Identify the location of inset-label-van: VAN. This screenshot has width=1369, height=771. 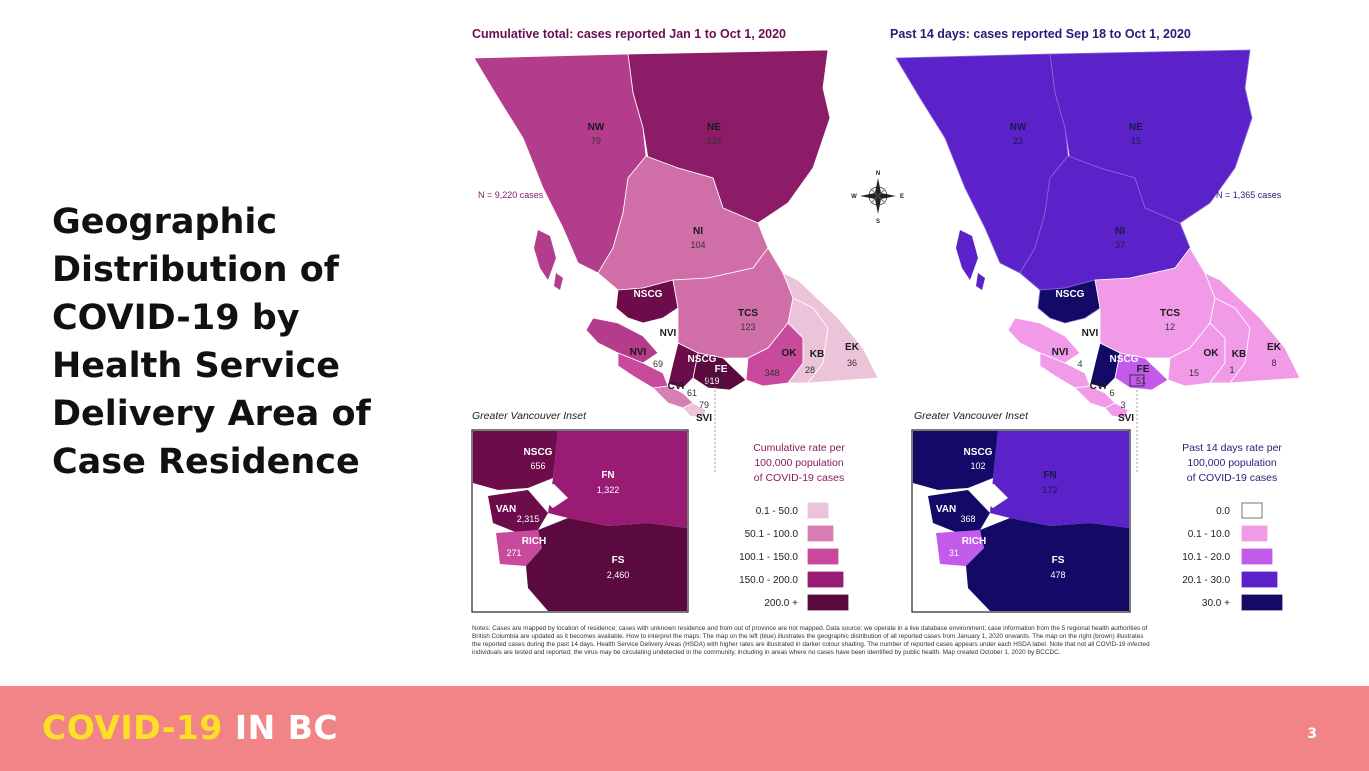
(506, 509).